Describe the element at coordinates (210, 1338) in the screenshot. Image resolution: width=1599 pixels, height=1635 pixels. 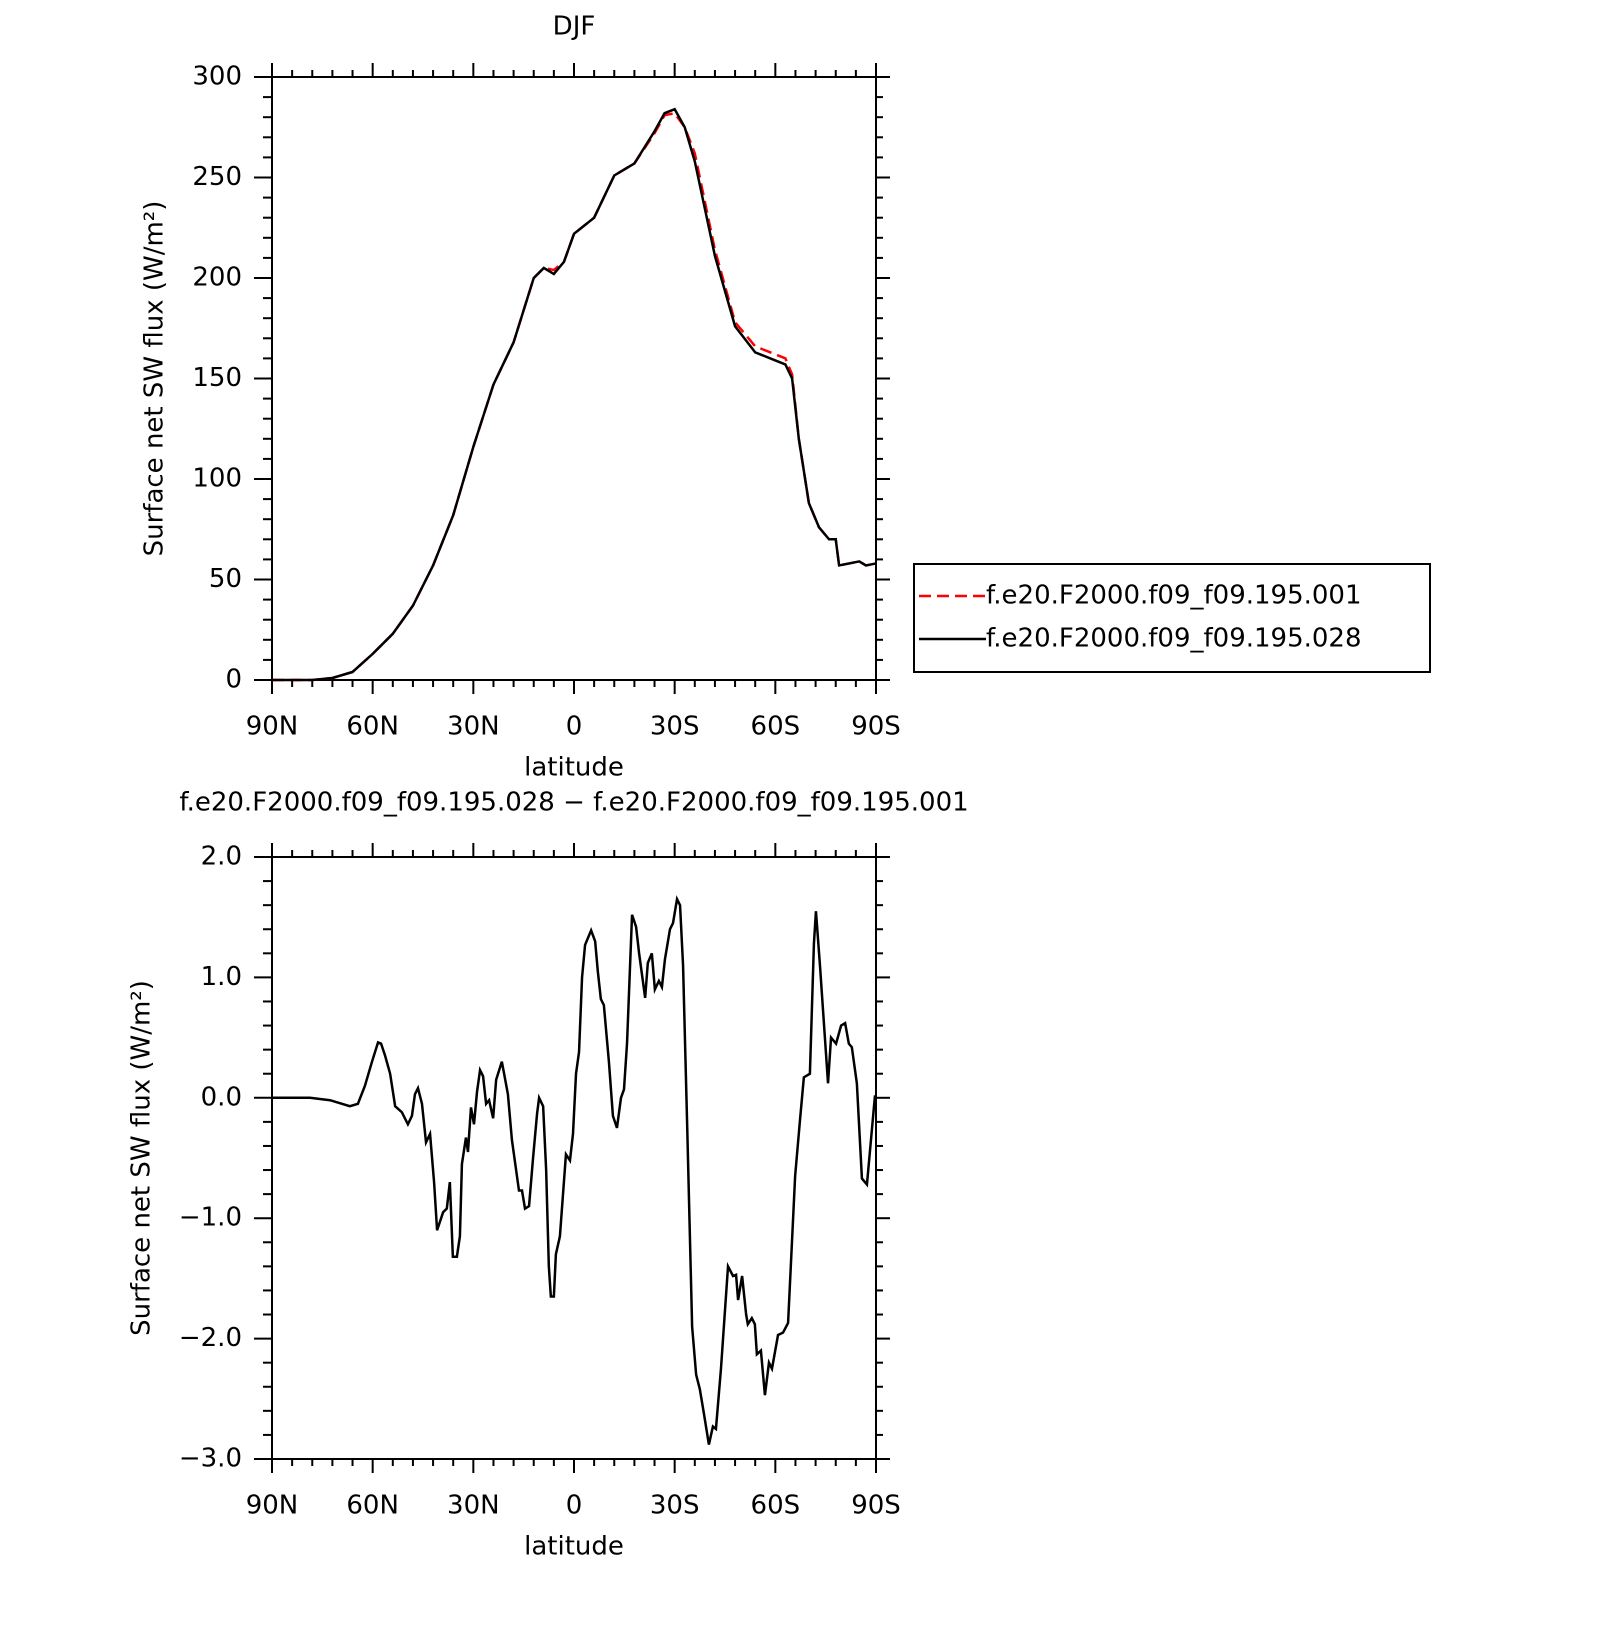
I see `y-tick-label: −2.0` at that location.